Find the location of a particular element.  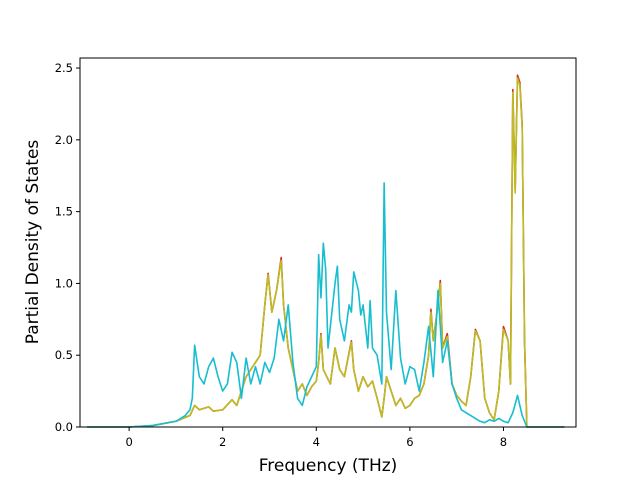

x-axis-label: Frequency (THz) is located at coordinates (328, 466).